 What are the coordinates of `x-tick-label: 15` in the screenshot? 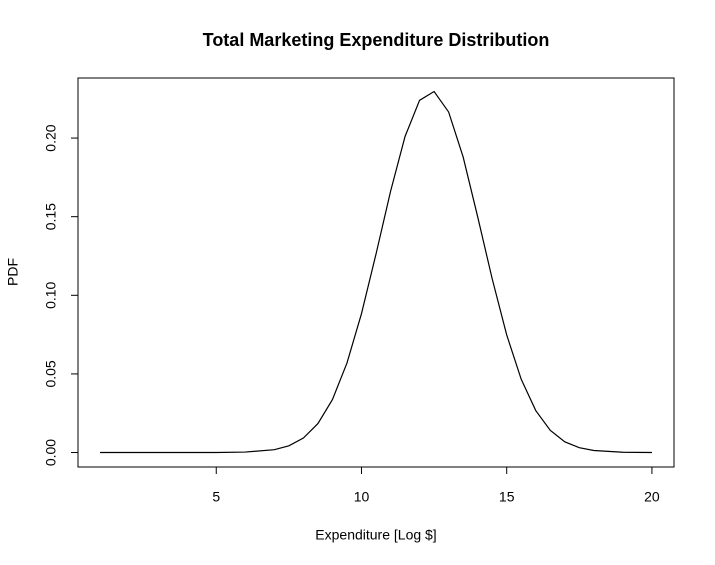 It's located at (507, 497).